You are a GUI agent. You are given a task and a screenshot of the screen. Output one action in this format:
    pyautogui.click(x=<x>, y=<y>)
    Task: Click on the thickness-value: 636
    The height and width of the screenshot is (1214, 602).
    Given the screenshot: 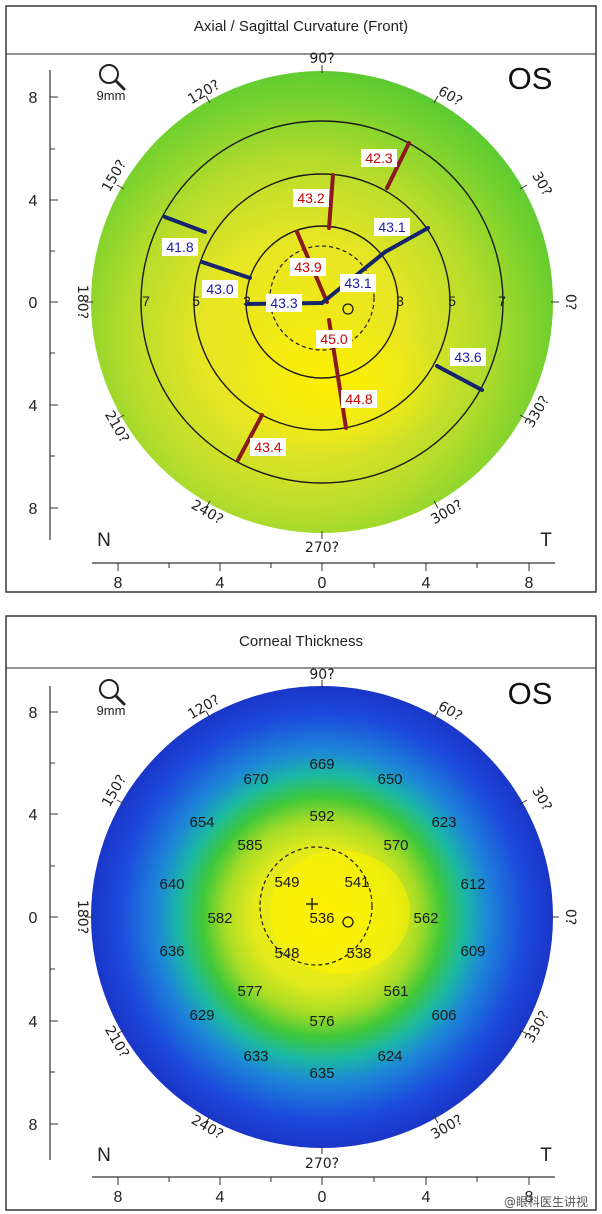 What is the action you would take?
    pyautogui.click(x=171, y=951)
    